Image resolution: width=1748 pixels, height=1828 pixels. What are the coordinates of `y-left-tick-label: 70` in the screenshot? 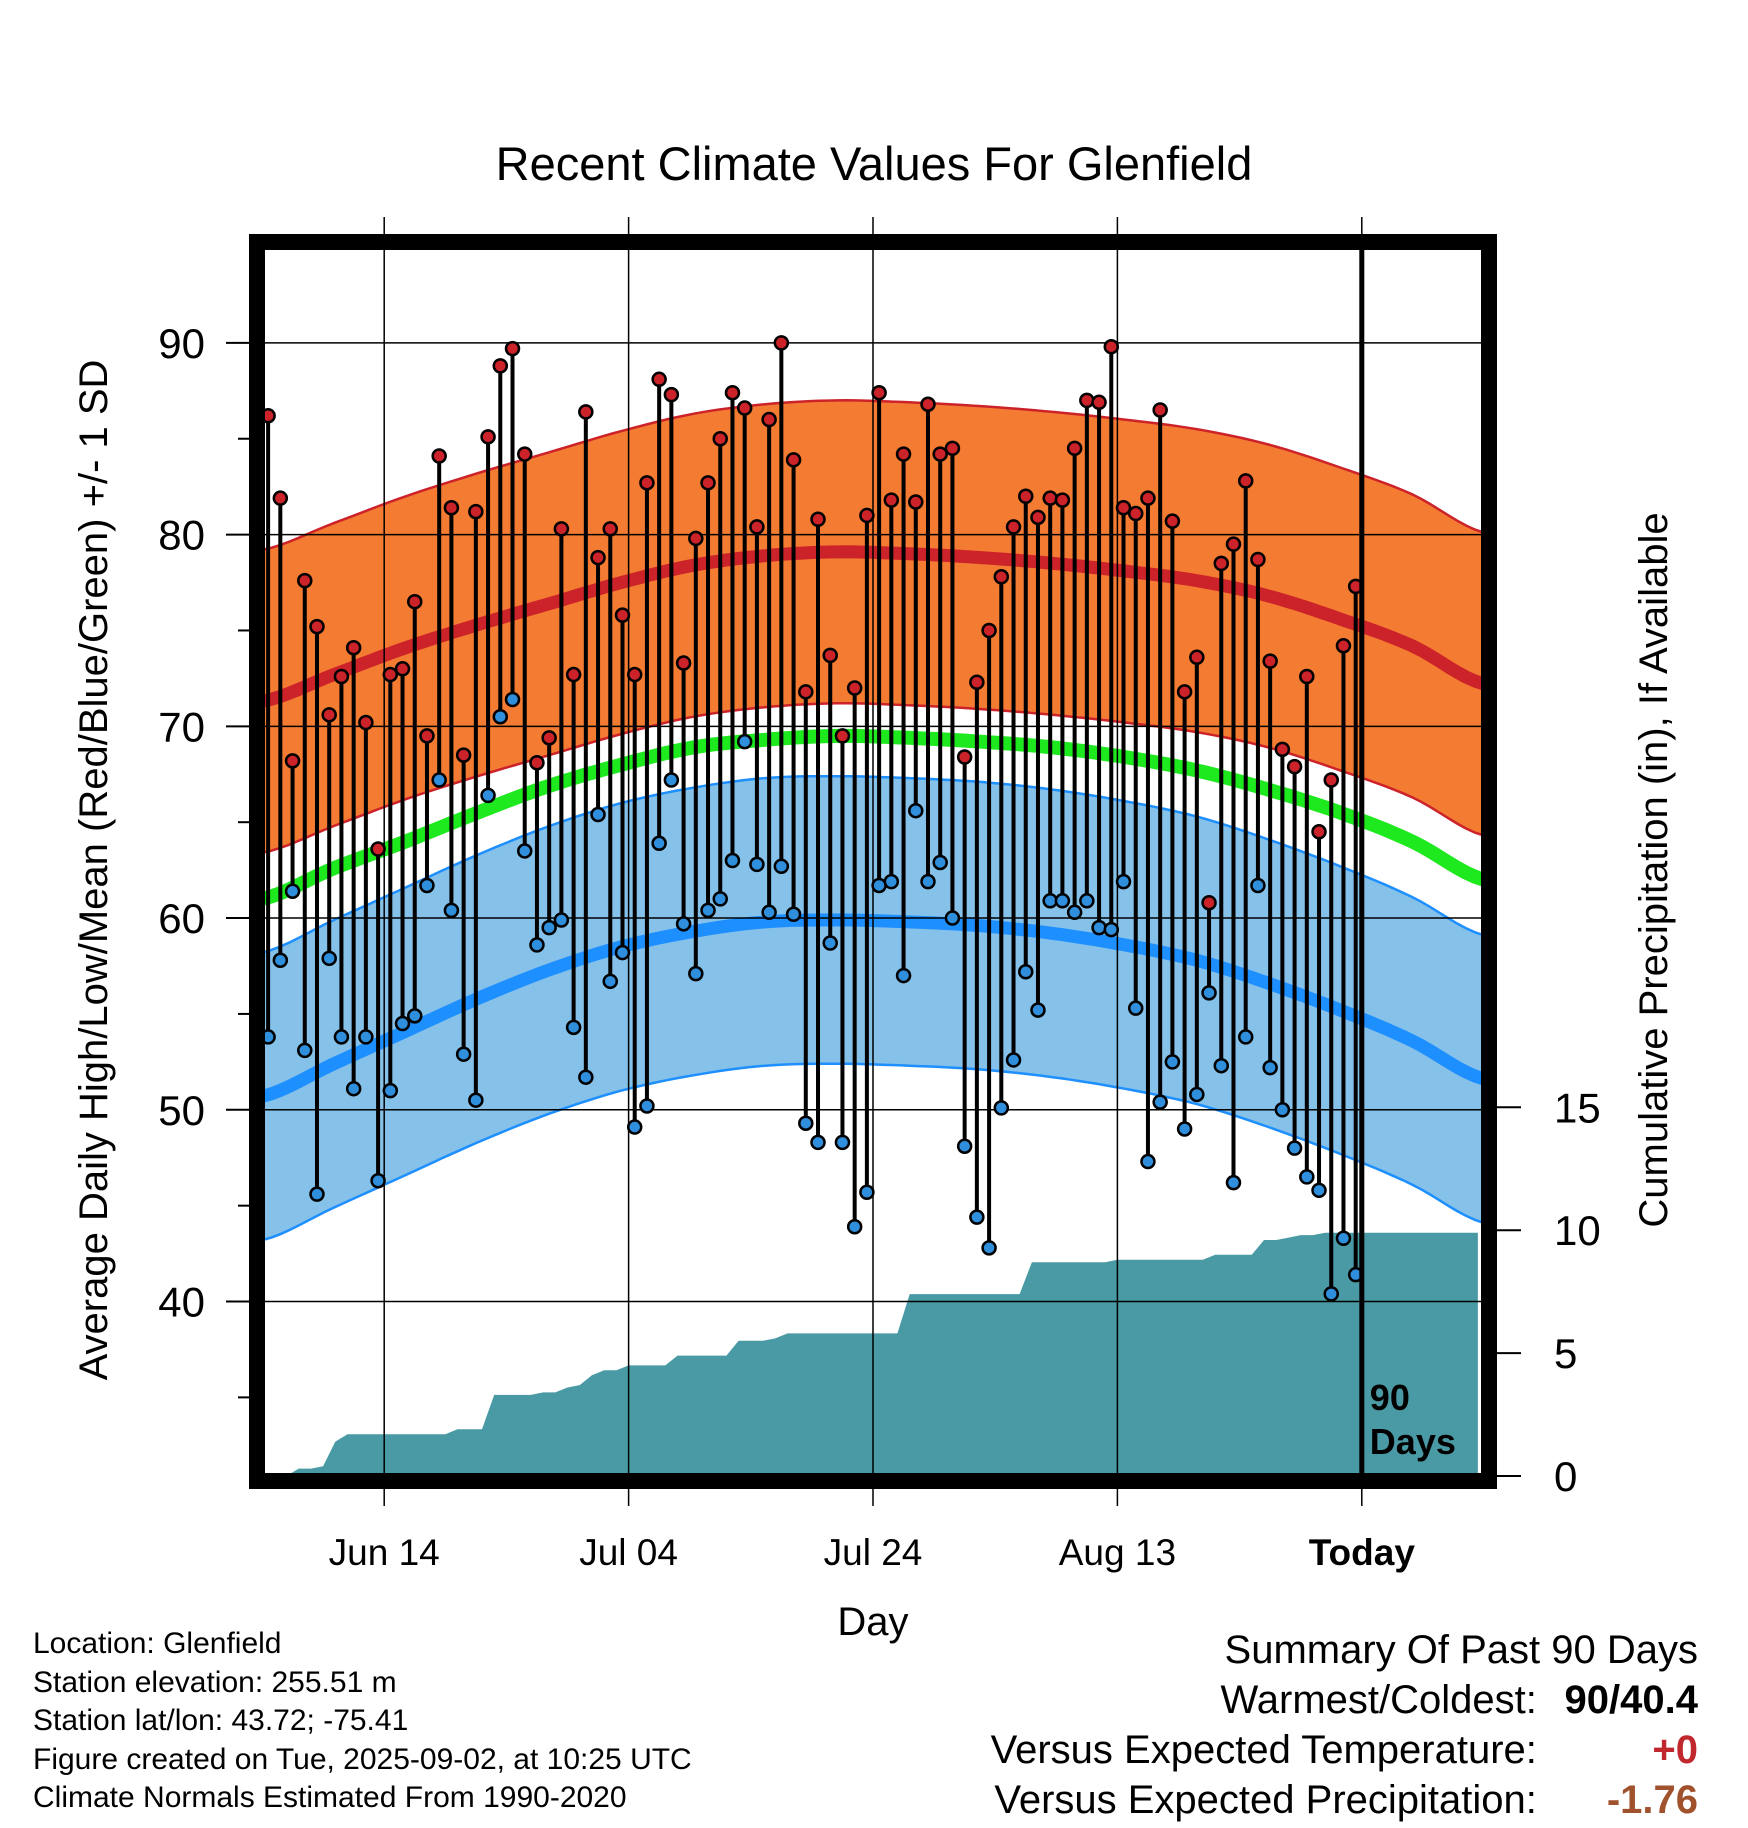 It's located at (181, 726).